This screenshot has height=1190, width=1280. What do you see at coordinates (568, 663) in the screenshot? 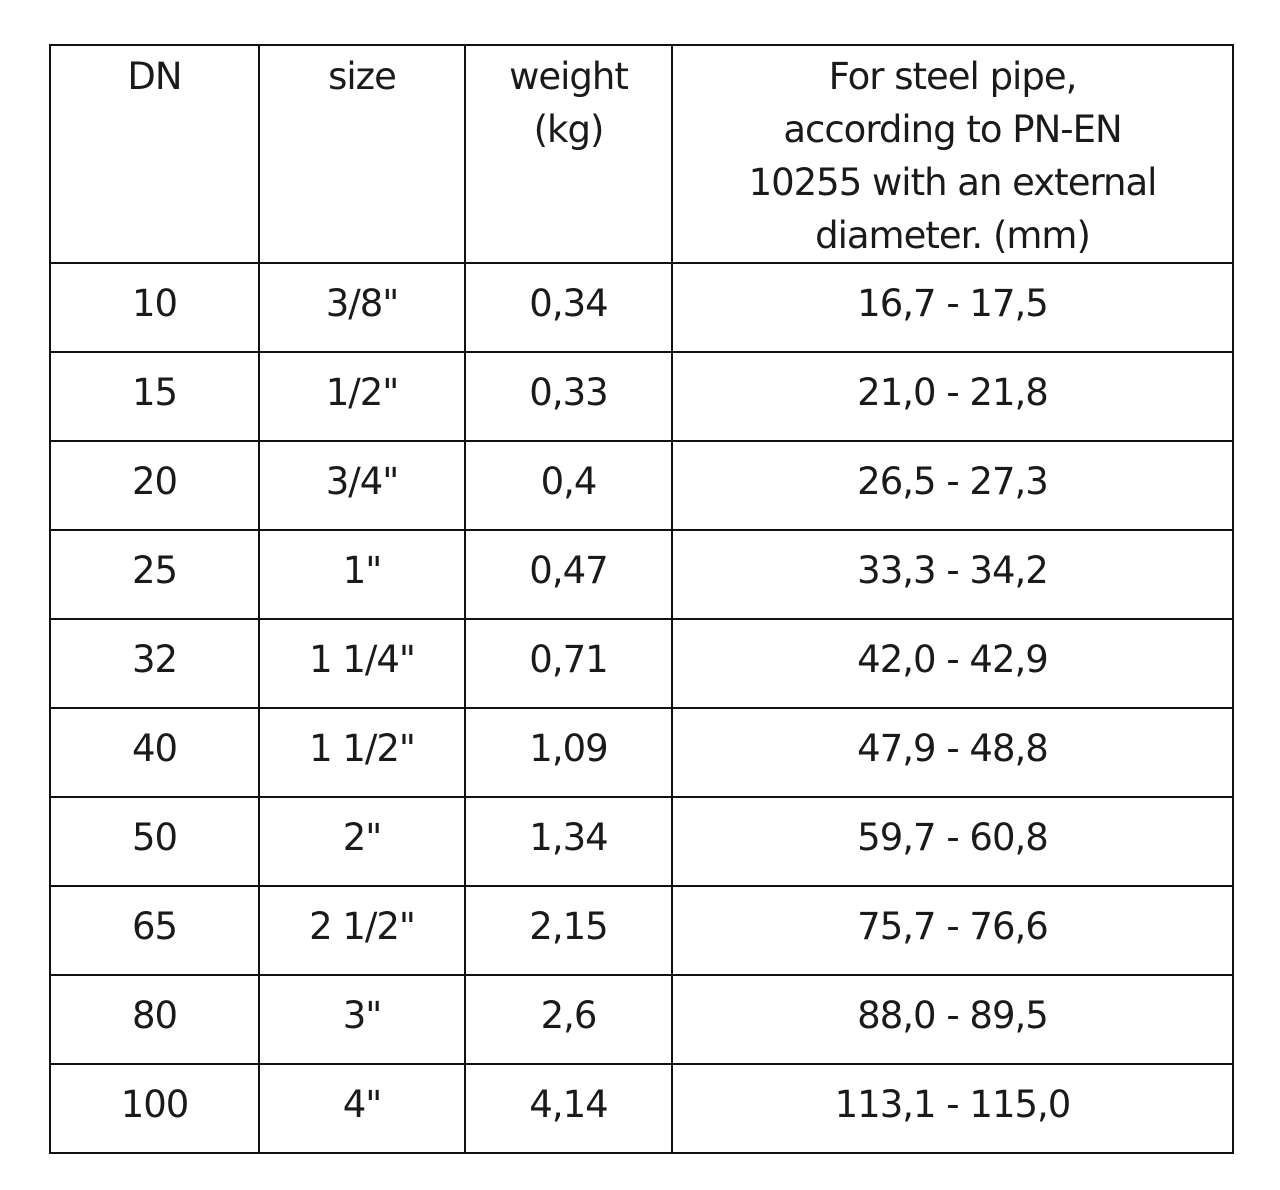
I see `cell-weight: 0,71` at bounding box center [568, 663].